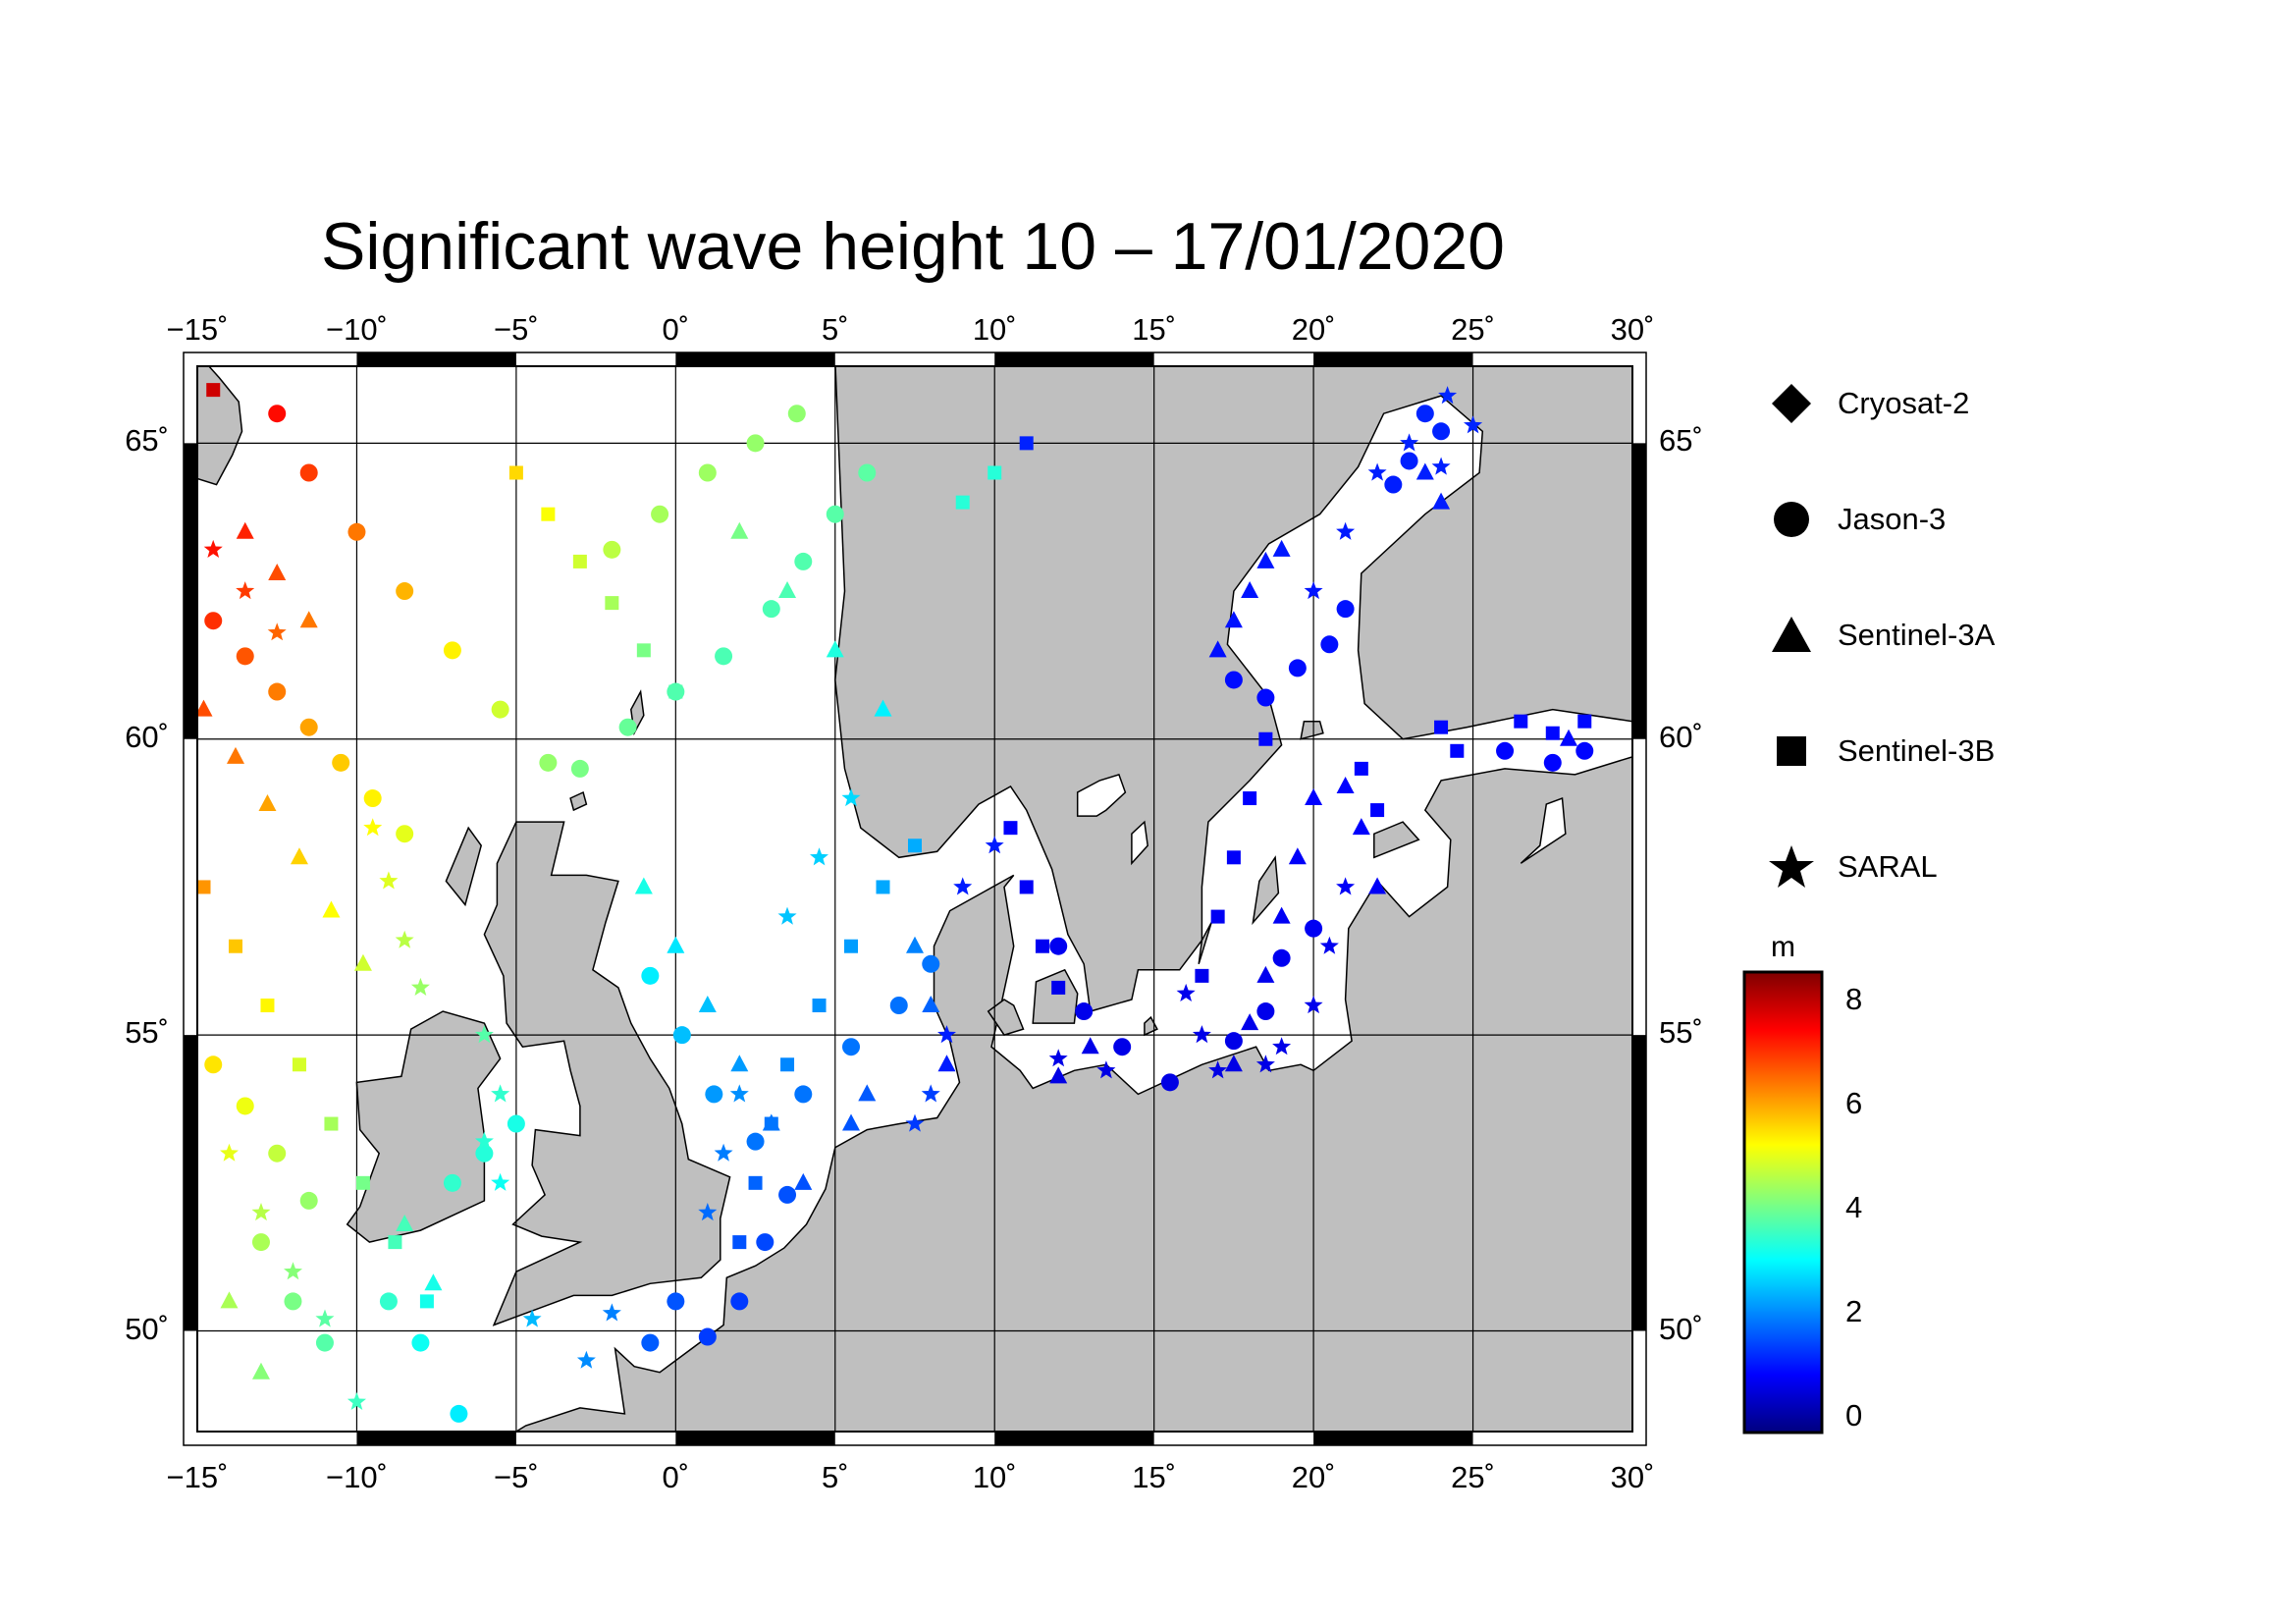 Image resolution: width=2296 pixels, height=1623 pixels. I want to click on colorbar-tick: 6, so click(1854, 1103).